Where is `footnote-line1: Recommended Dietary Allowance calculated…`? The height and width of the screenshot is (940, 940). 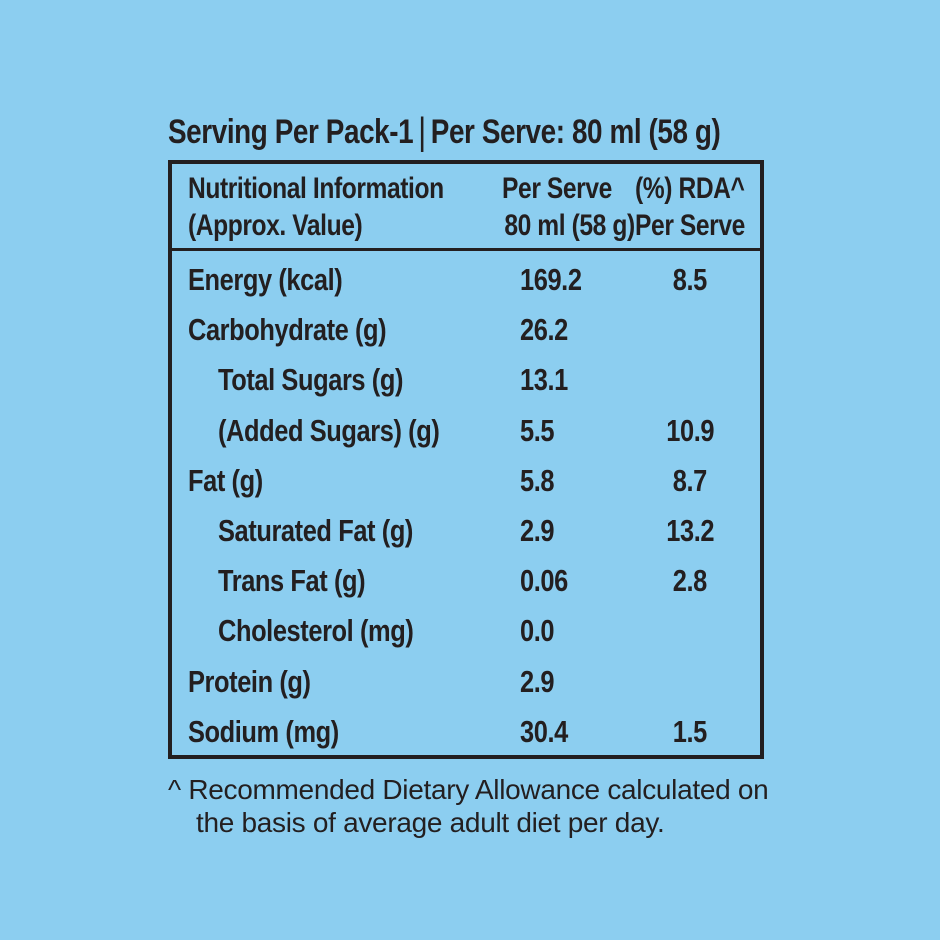 footnote-line1: Recommended Dietary Allowance calculated… is located at coordinates (478, 789).